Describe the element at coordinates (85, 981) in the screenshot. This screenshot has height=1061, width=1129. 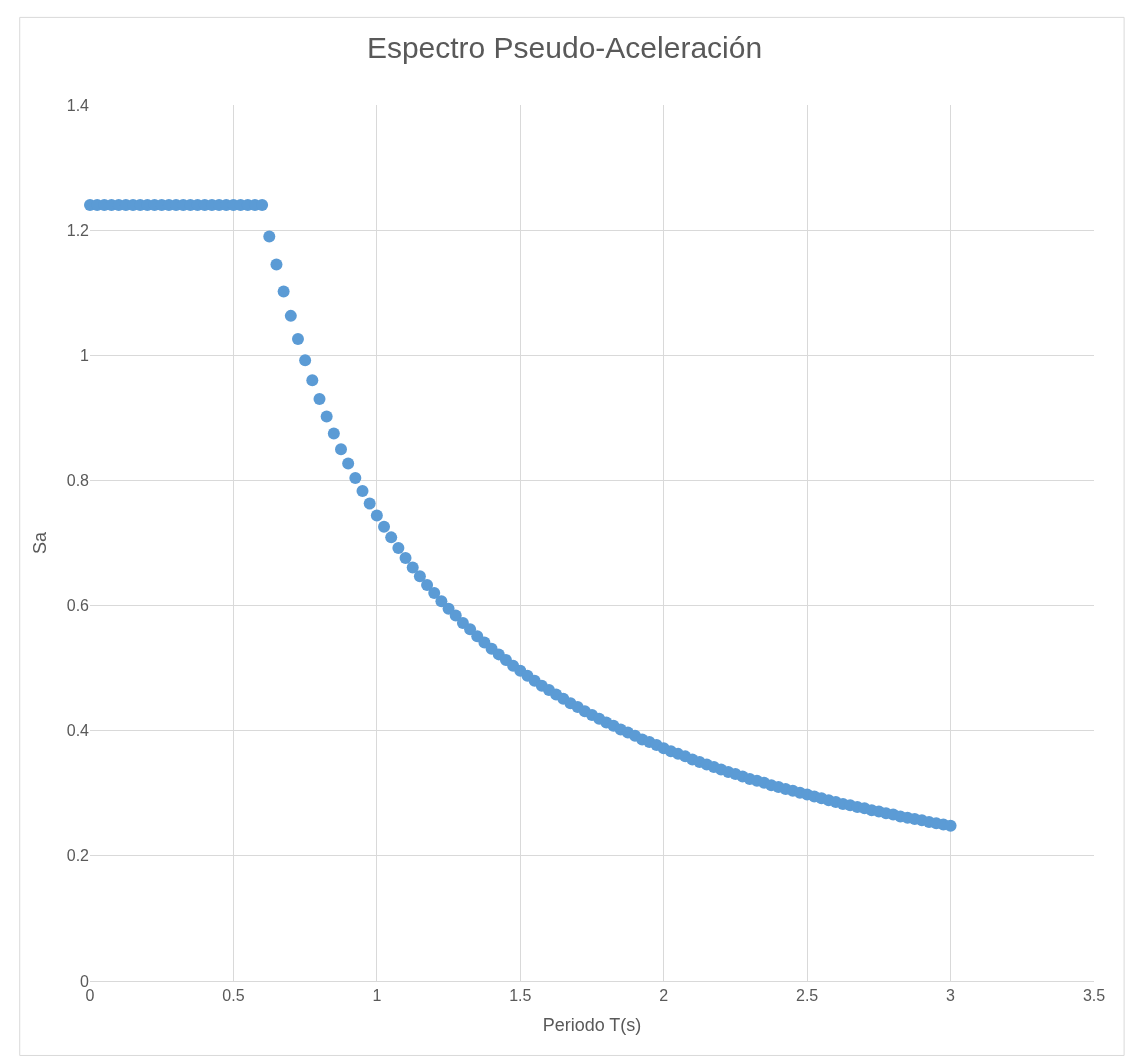
I see `y-tick-label: 0` at that location.